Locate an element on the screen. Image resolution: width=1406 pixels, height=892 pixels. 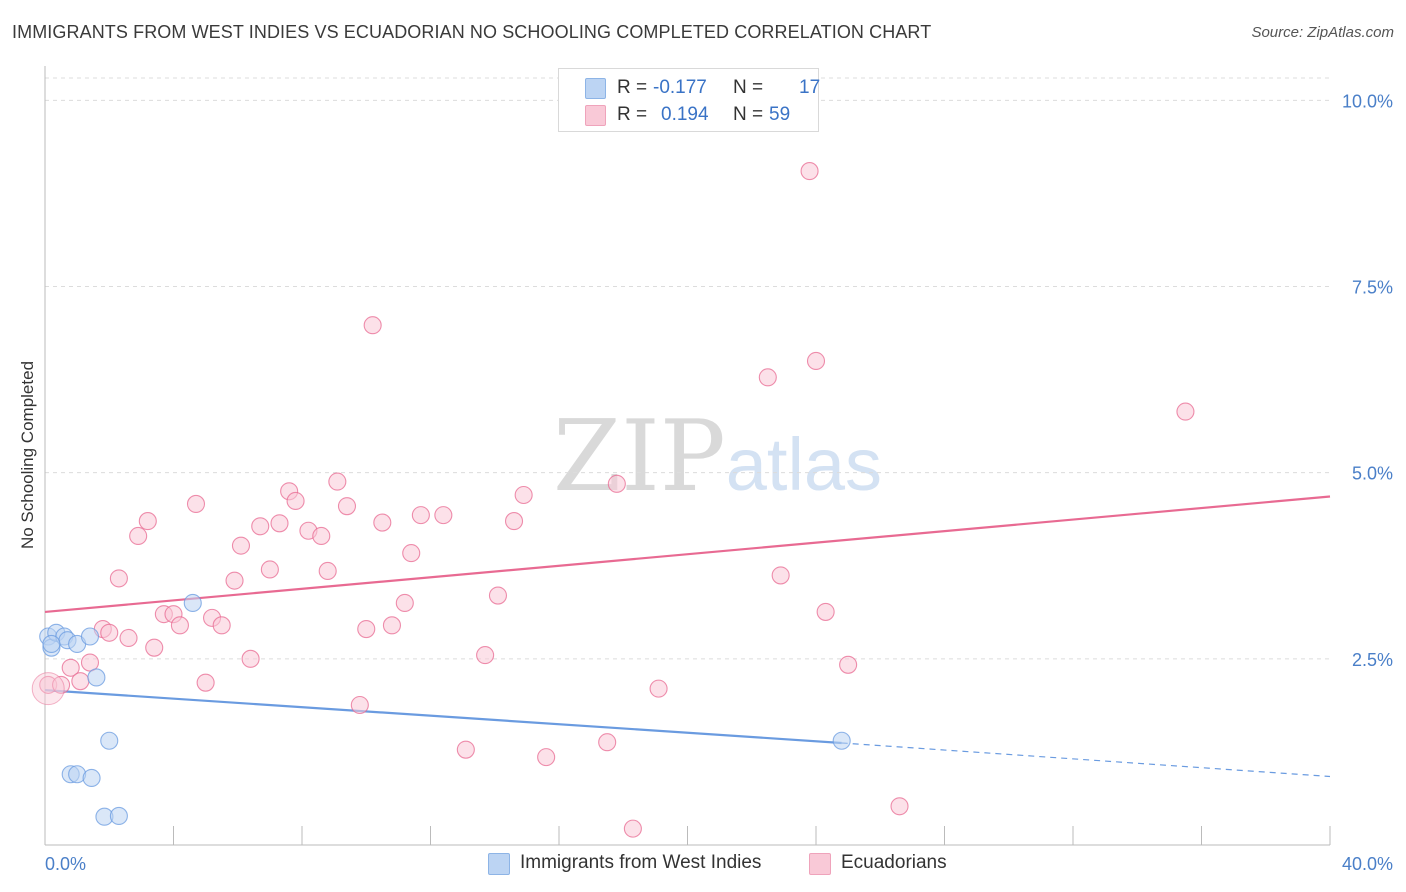
watermark: ZIPatlas is located at coordinates (717, 457).